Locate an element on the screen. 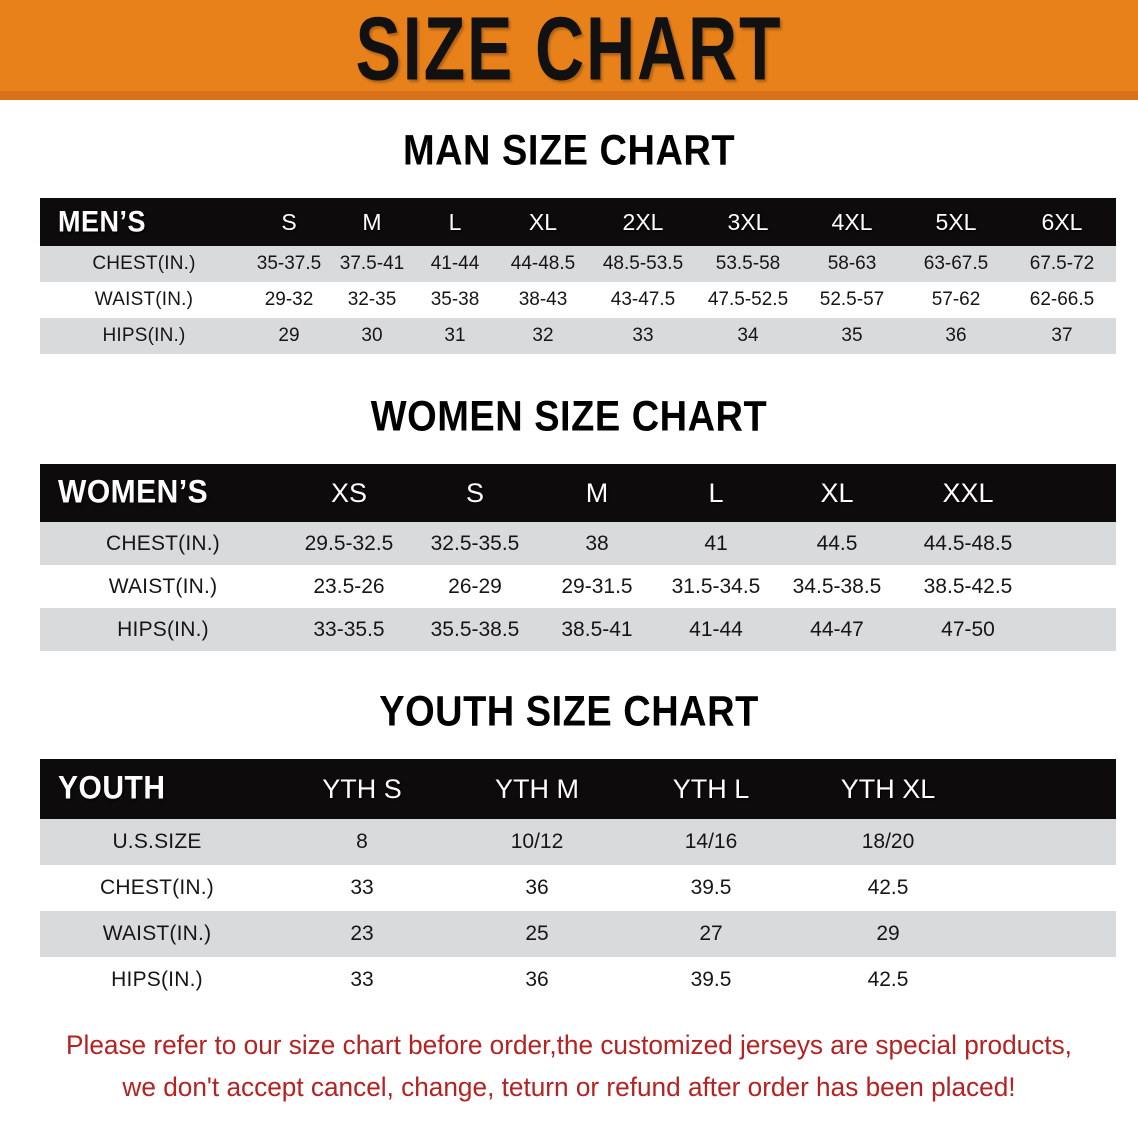 This screenshot has height=1132, width=1138. table-row: HIPS(IN.) 33 36 39.5 42.5 is located at coordinates (578, 980).